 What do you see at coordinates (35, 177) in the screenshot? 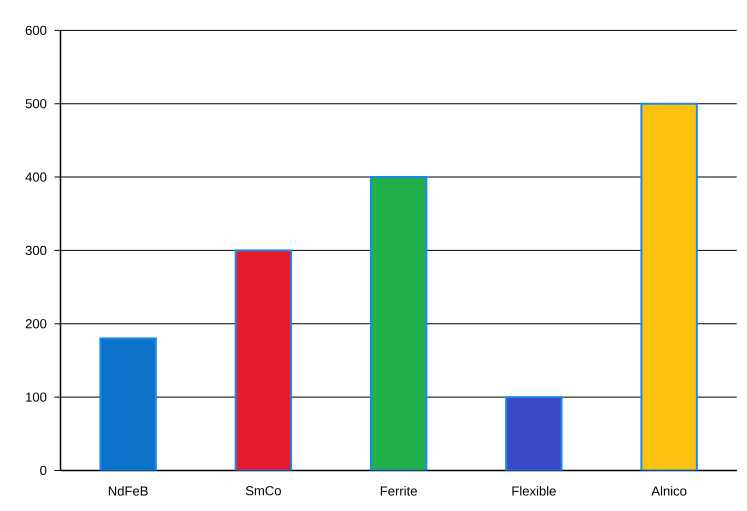
I see `y-tick-label: 400` at bounding box center [35, 177].